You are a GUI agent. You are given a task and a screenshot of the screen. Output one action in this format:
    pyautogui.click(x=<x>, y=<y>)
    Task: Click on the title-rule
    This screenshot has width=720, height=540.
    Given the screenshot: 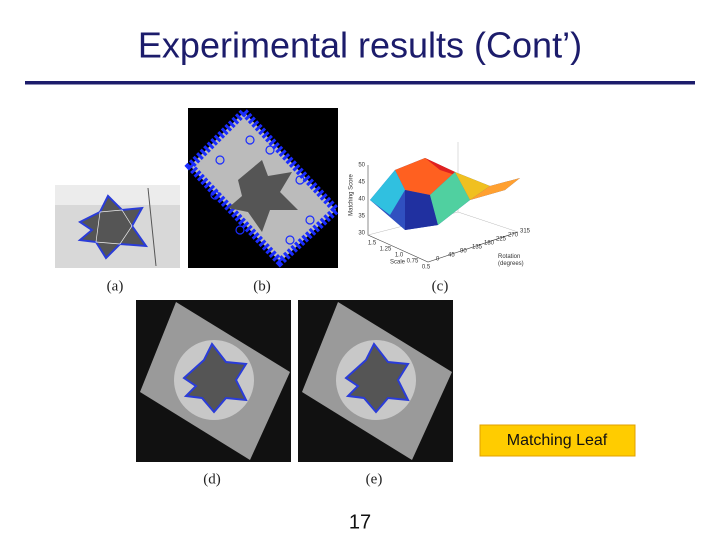 What is the action you would take?
    pyautogui.click(x=360, y=83)
    